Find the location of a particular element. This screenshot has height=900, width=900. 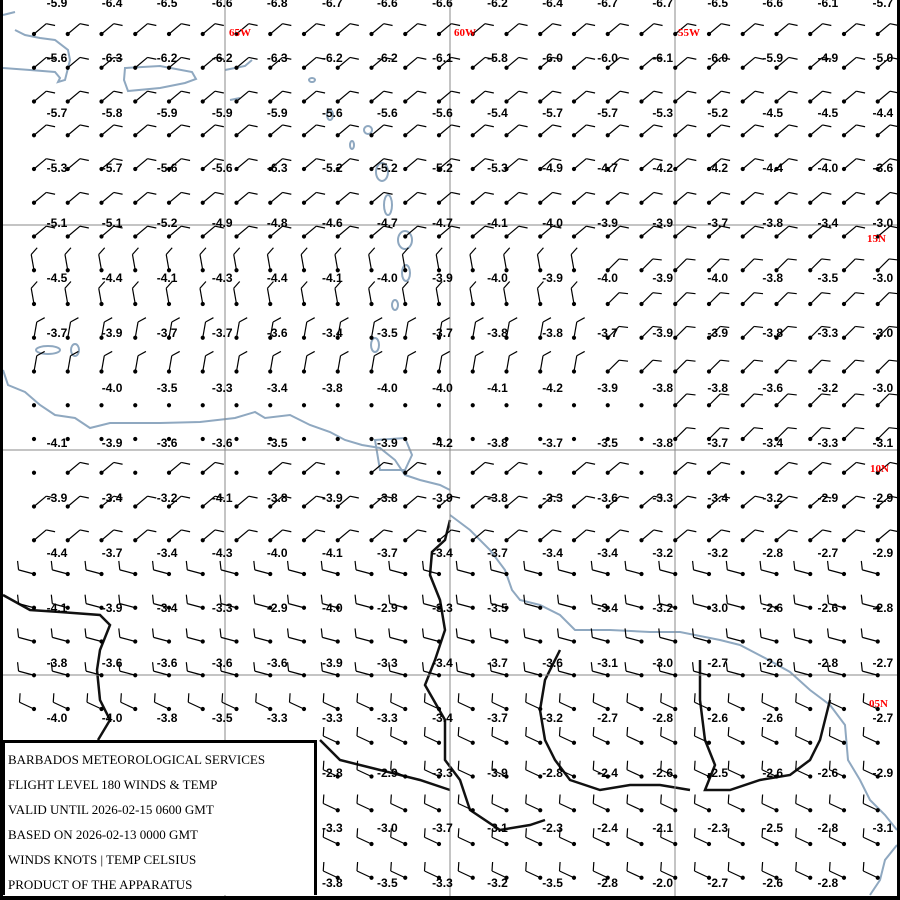

temperature-label: -5.1 is located at coordinates (112, 223).